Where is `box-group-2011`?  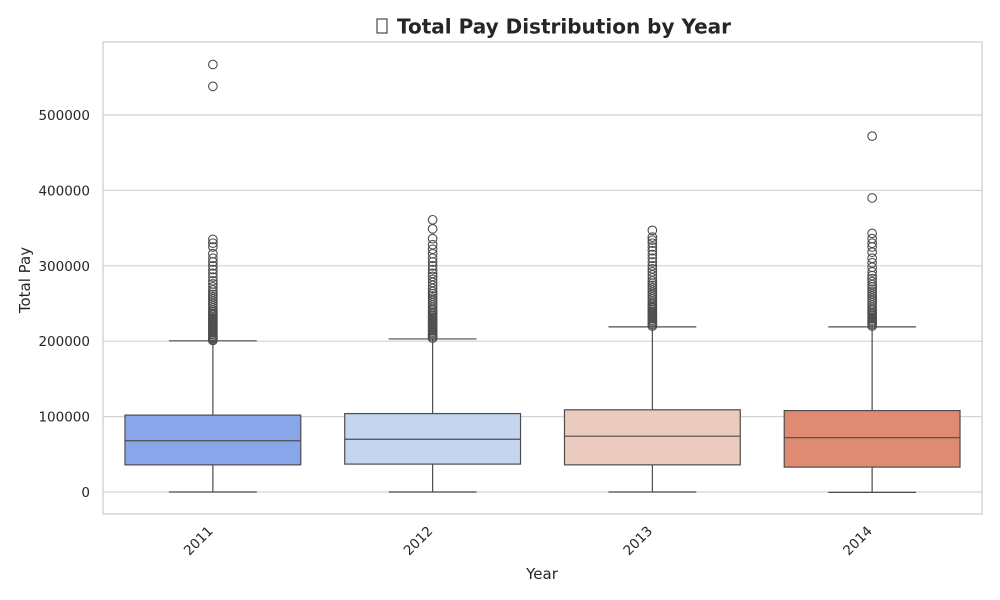 box-group-2011 is located at coordinates (213, 276).